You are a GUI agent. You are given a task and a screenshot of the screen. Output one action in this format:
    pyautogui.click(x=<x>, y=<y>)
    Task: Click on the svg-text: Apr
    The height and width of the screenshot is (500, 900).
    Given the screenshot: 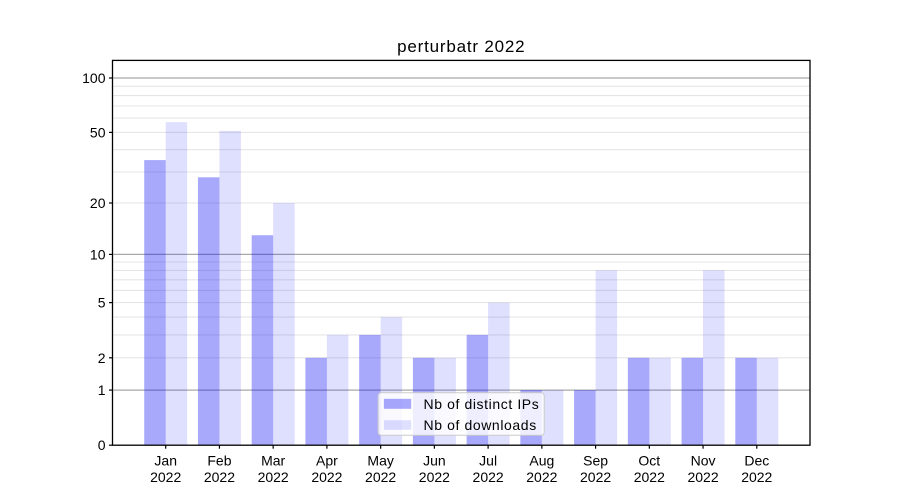 What is the action you would take?
    pyautogui.click(x=327, y=461)
    